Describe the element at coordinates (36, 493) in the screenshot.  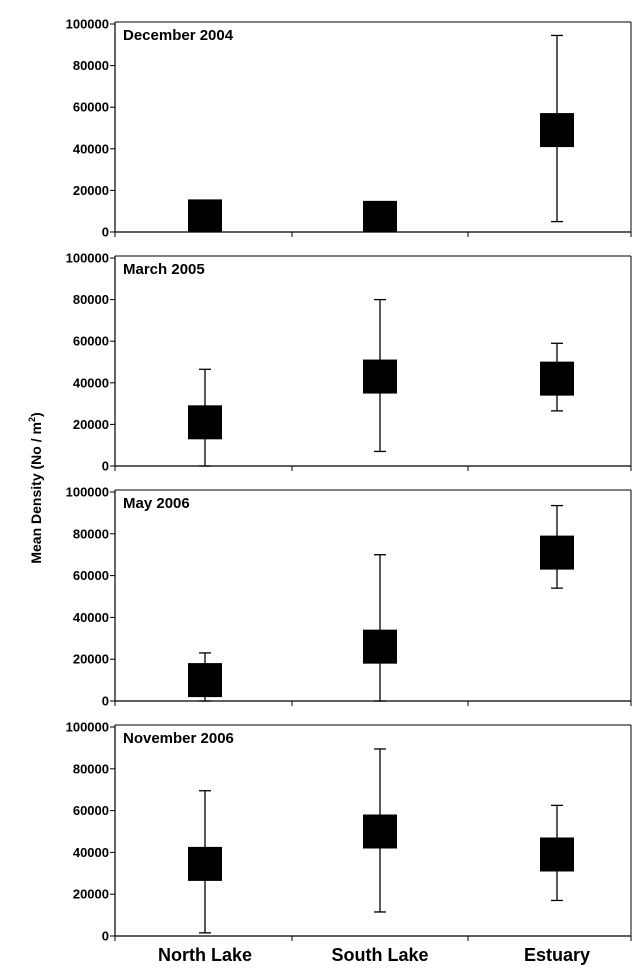
I see `y-axis-label-prefix: Mean Density (No / m` at that location.